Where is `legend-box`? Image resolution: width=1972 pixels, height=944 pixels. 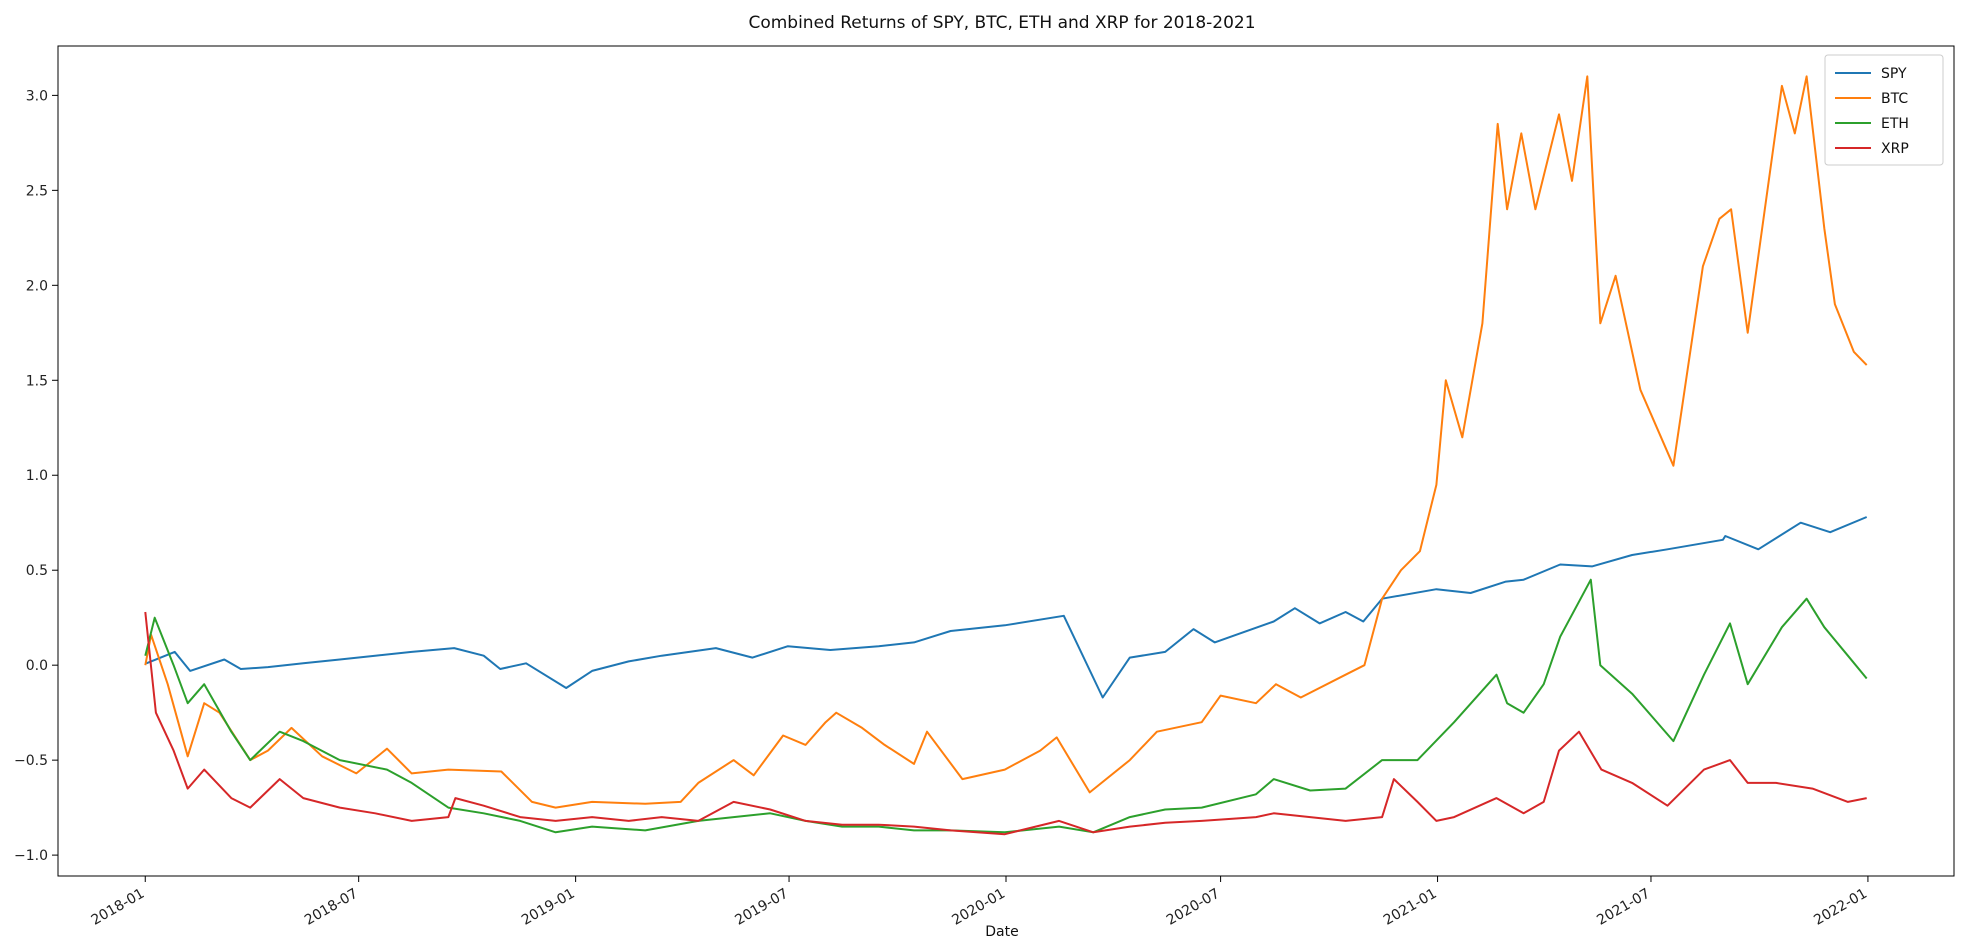 legend-box is located at coordinates (1884, 110).